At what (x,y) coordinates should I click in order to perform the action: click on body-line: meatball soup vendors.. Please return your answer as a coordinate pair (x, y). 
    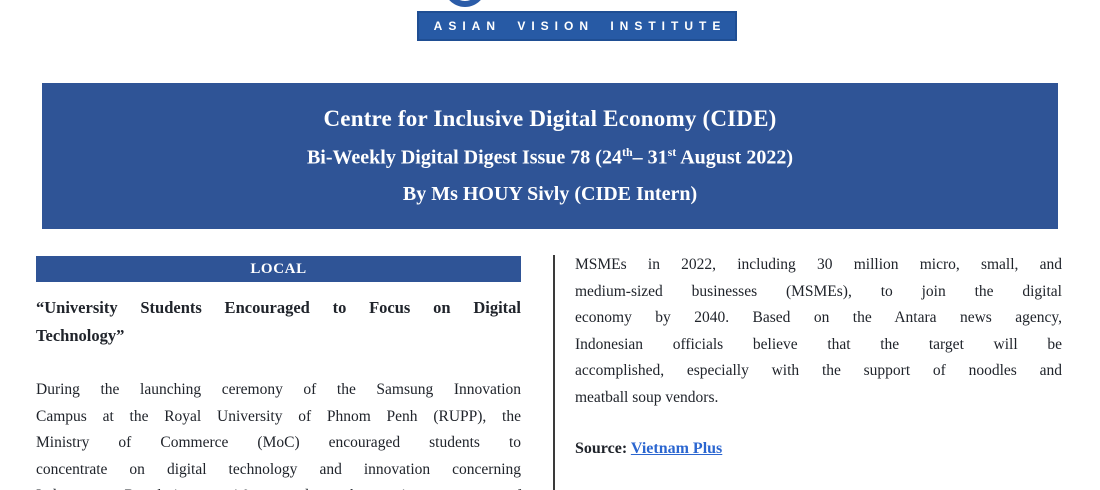
    Looking at the image, I should click on (647, 397).